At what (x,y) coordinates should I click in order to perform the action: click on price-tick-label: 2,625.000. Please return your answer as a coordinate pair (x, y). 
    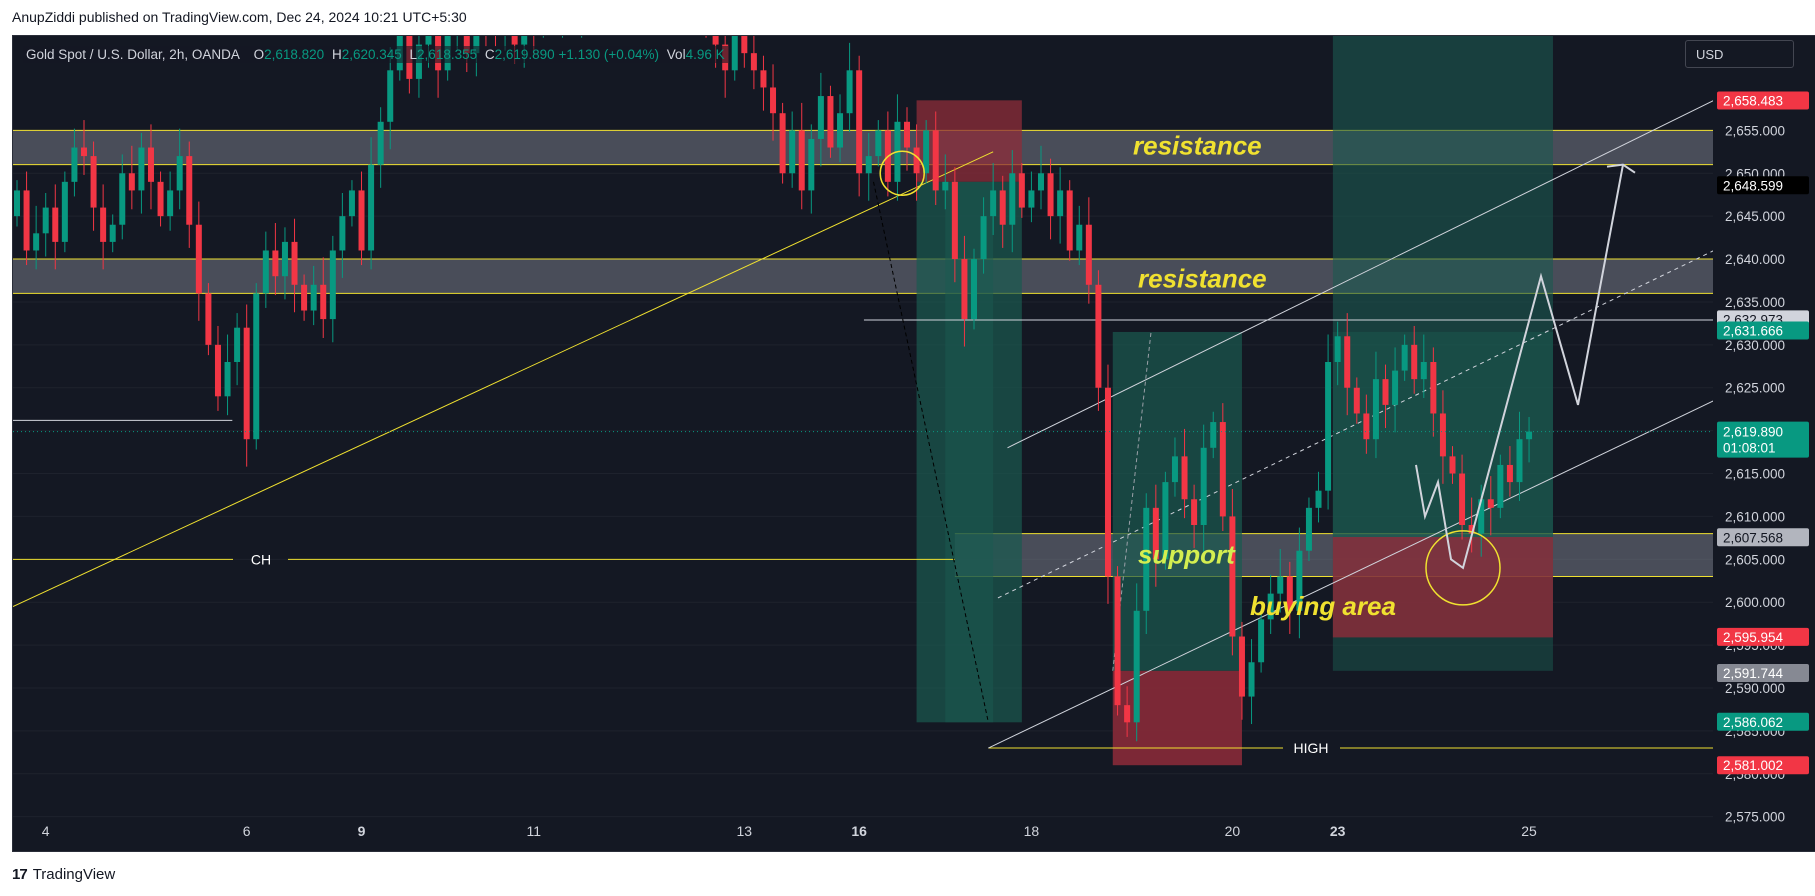
    Looking at the image, I should click on (1755, 388).